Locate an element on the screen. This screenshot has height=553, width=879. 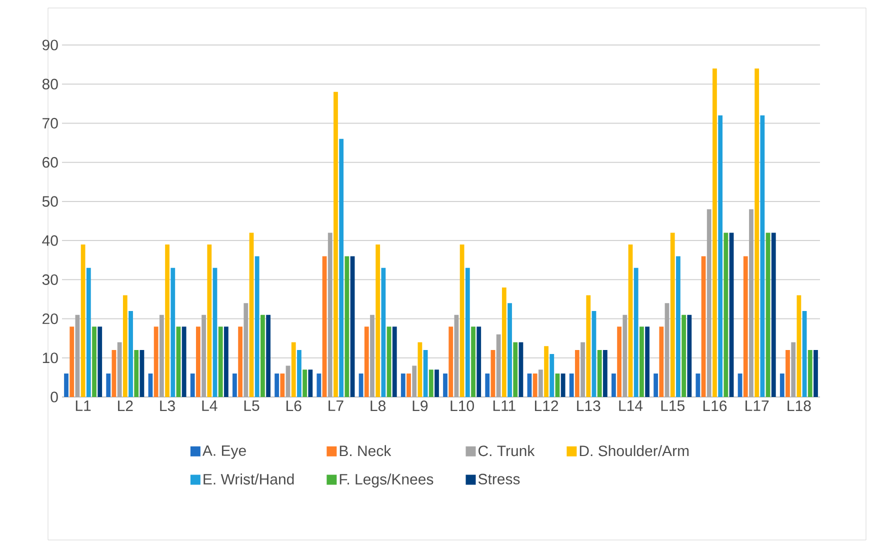
x-tick-label: L8 is located at coordinates (378, 406).